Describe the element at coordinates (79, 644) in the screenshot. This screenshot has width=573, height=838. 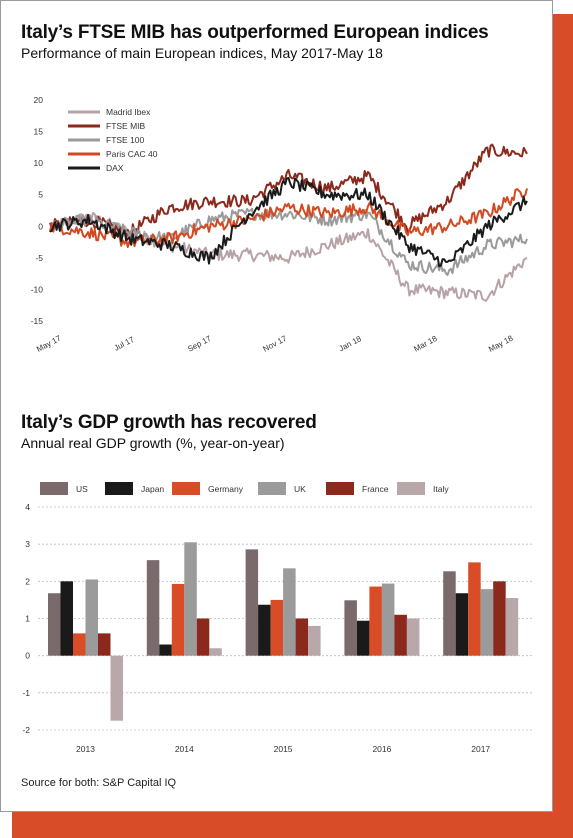
I see `bar-germany-2013` at that location.